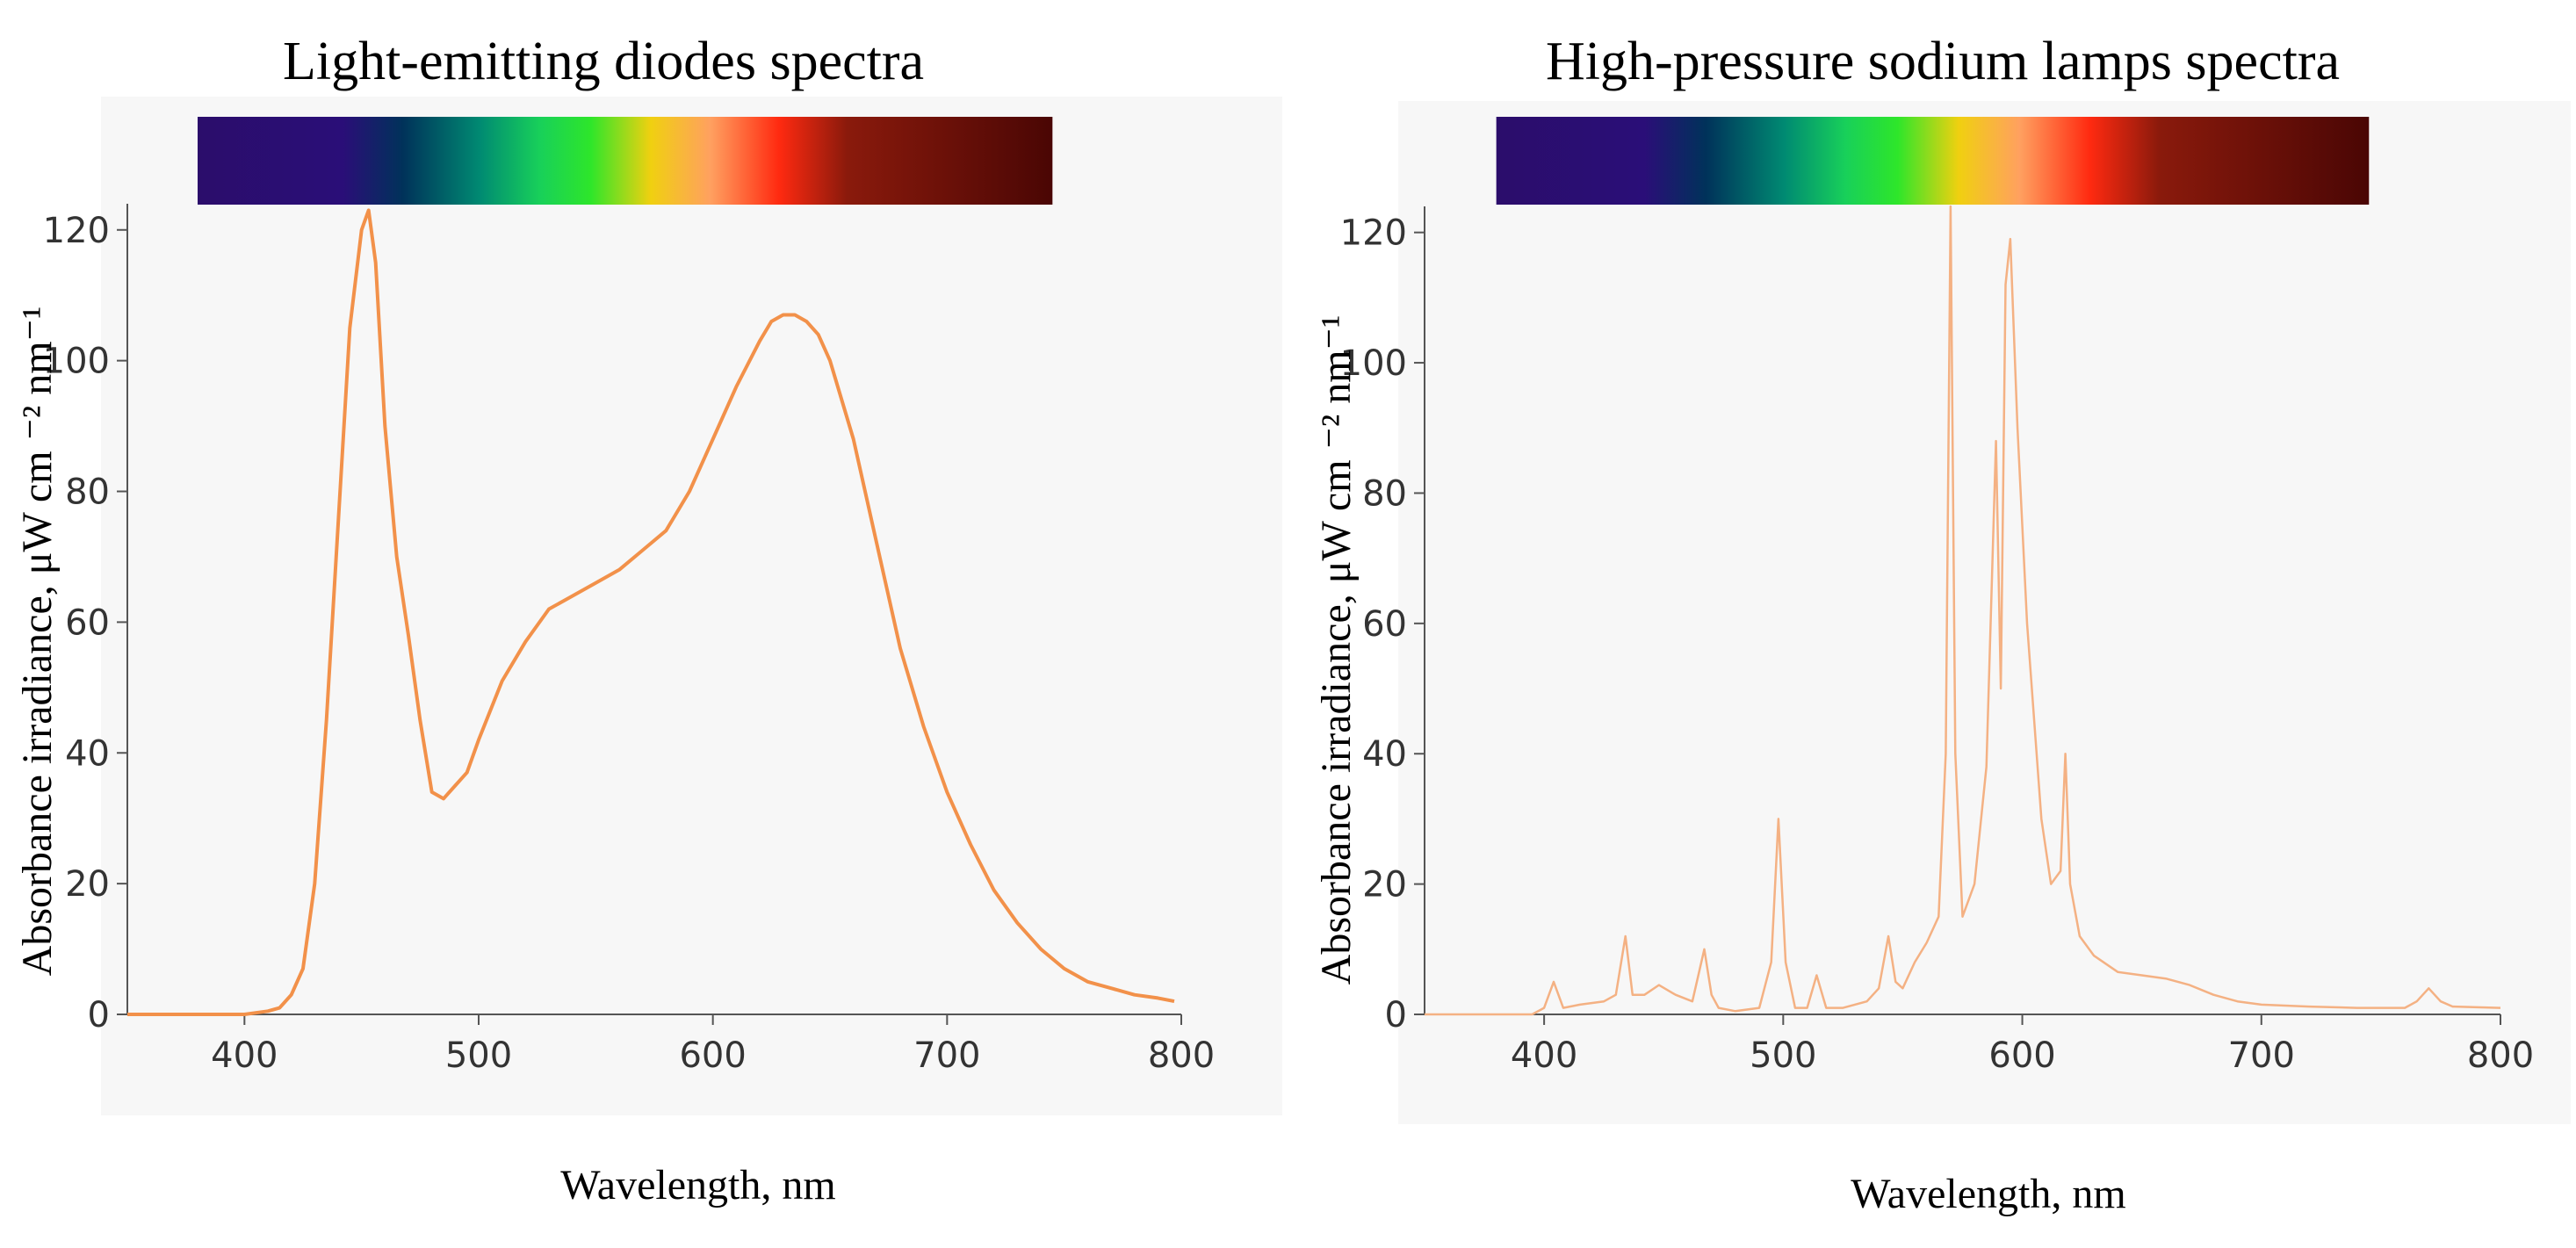 The image size is (2576, 1248). What do you see at coordinates (1943, 61) in the screenshot?
I see `chart-title: High-pressure sodium lamps spectra` at bounding box center [1943, 61].